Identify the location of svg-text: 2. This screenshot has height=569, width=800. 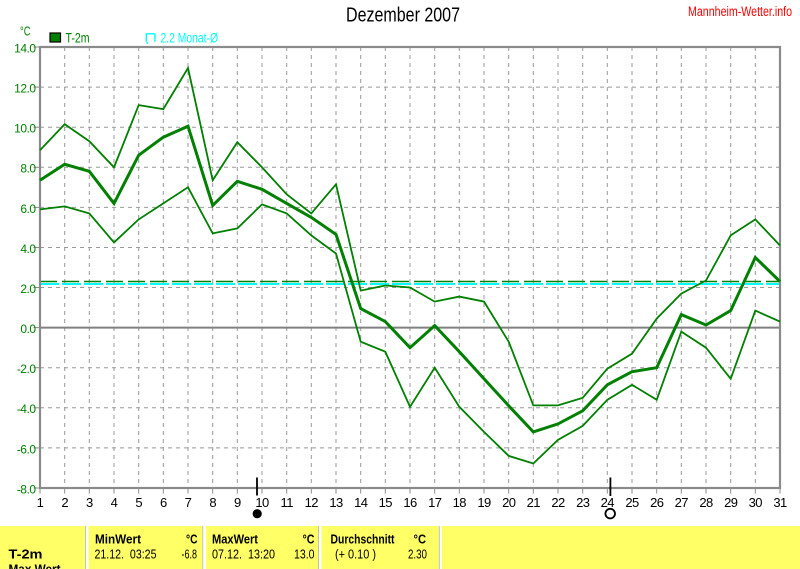
(64, 502).